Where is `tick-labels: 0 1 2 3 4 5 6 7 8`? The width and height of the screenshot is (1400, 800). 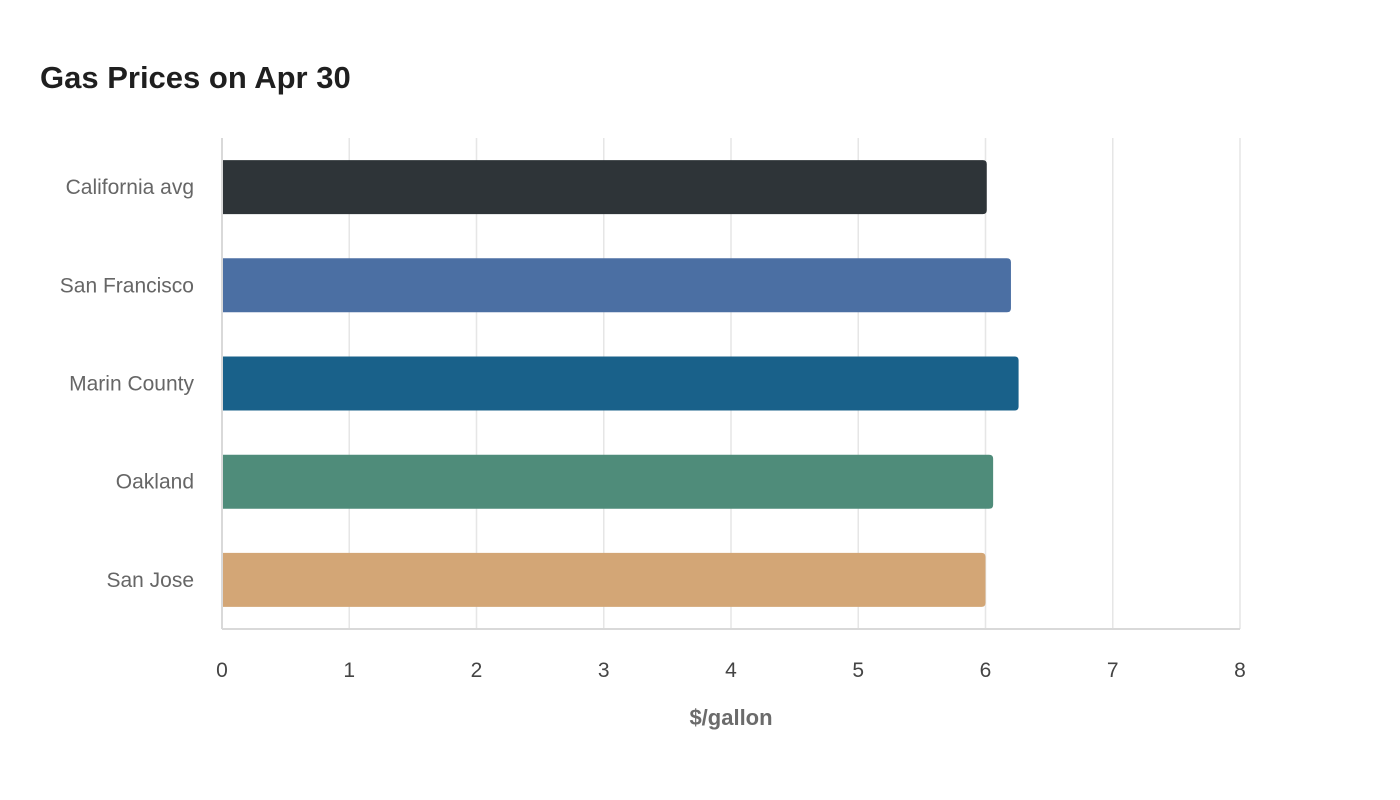
tick-labels: 0 1 2 3 4 5 6 7 8 is located at coordinates (731, 670).